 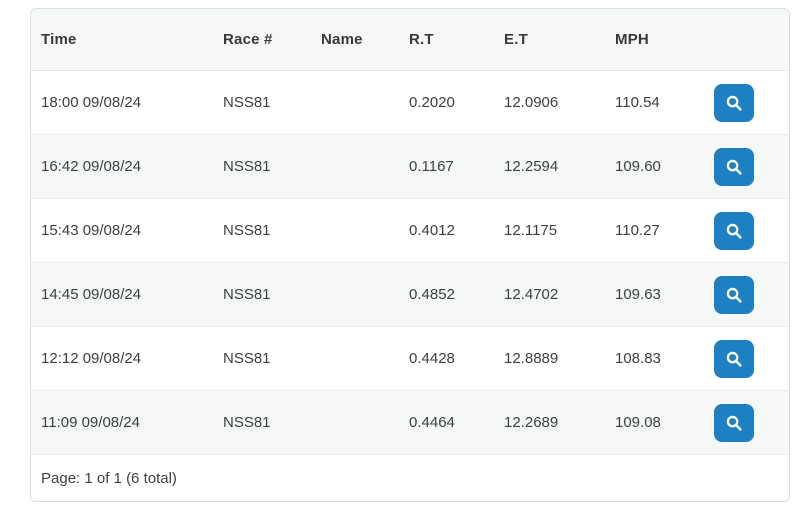 I want to click on cell-rt: 0.1167, so click(x=431, y=166).